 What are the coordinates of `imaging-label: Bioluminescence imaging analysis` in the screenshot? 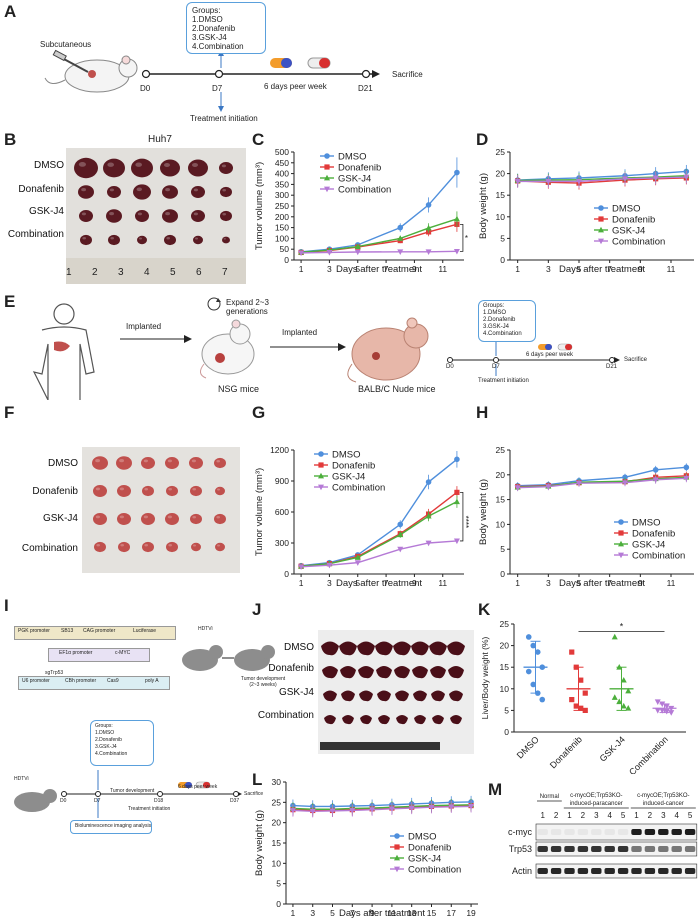 It's located at (113, 826).